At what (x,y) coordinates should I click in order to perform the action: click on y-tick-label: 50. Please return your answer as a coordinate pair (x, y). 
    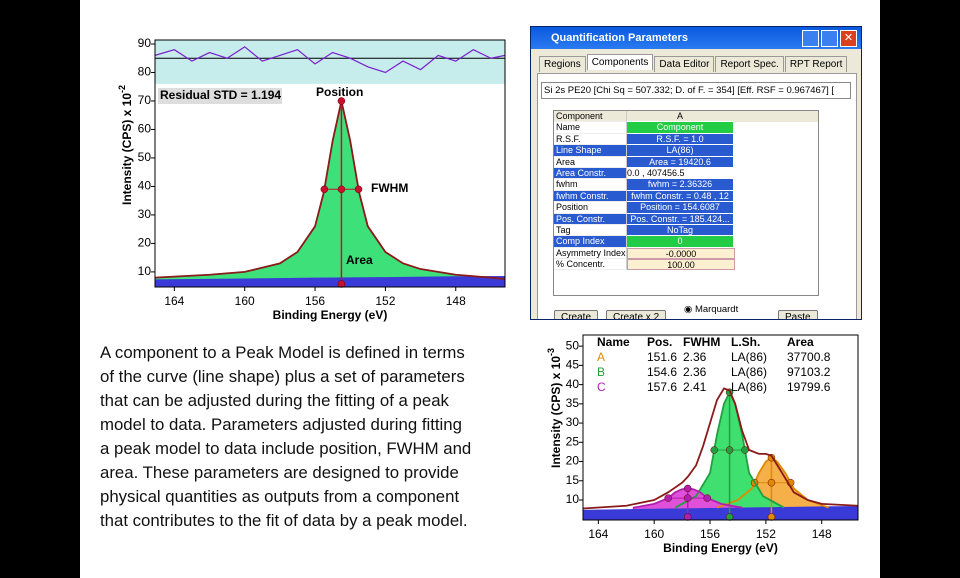
    Looking at the image, I should click on (573, 345).